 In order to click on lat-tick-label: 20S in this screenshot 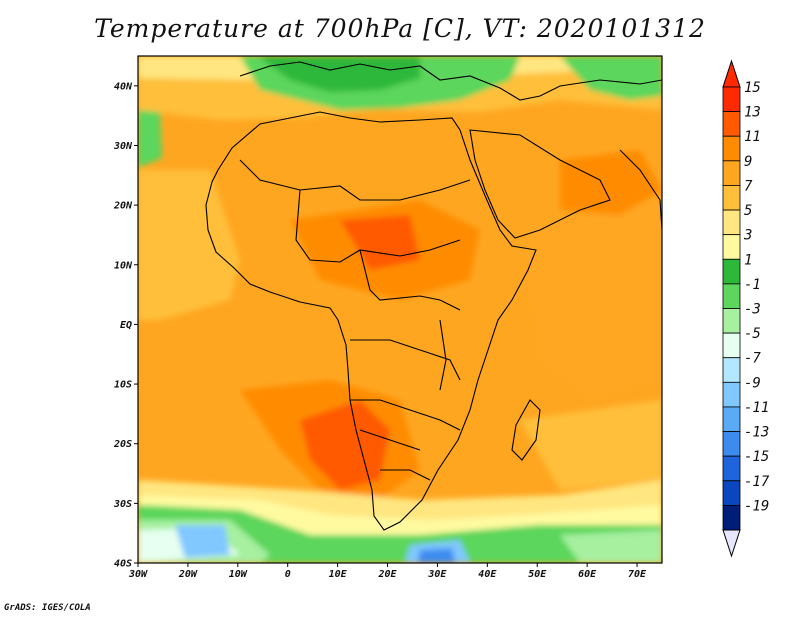, I will do `click(122, 444)`.